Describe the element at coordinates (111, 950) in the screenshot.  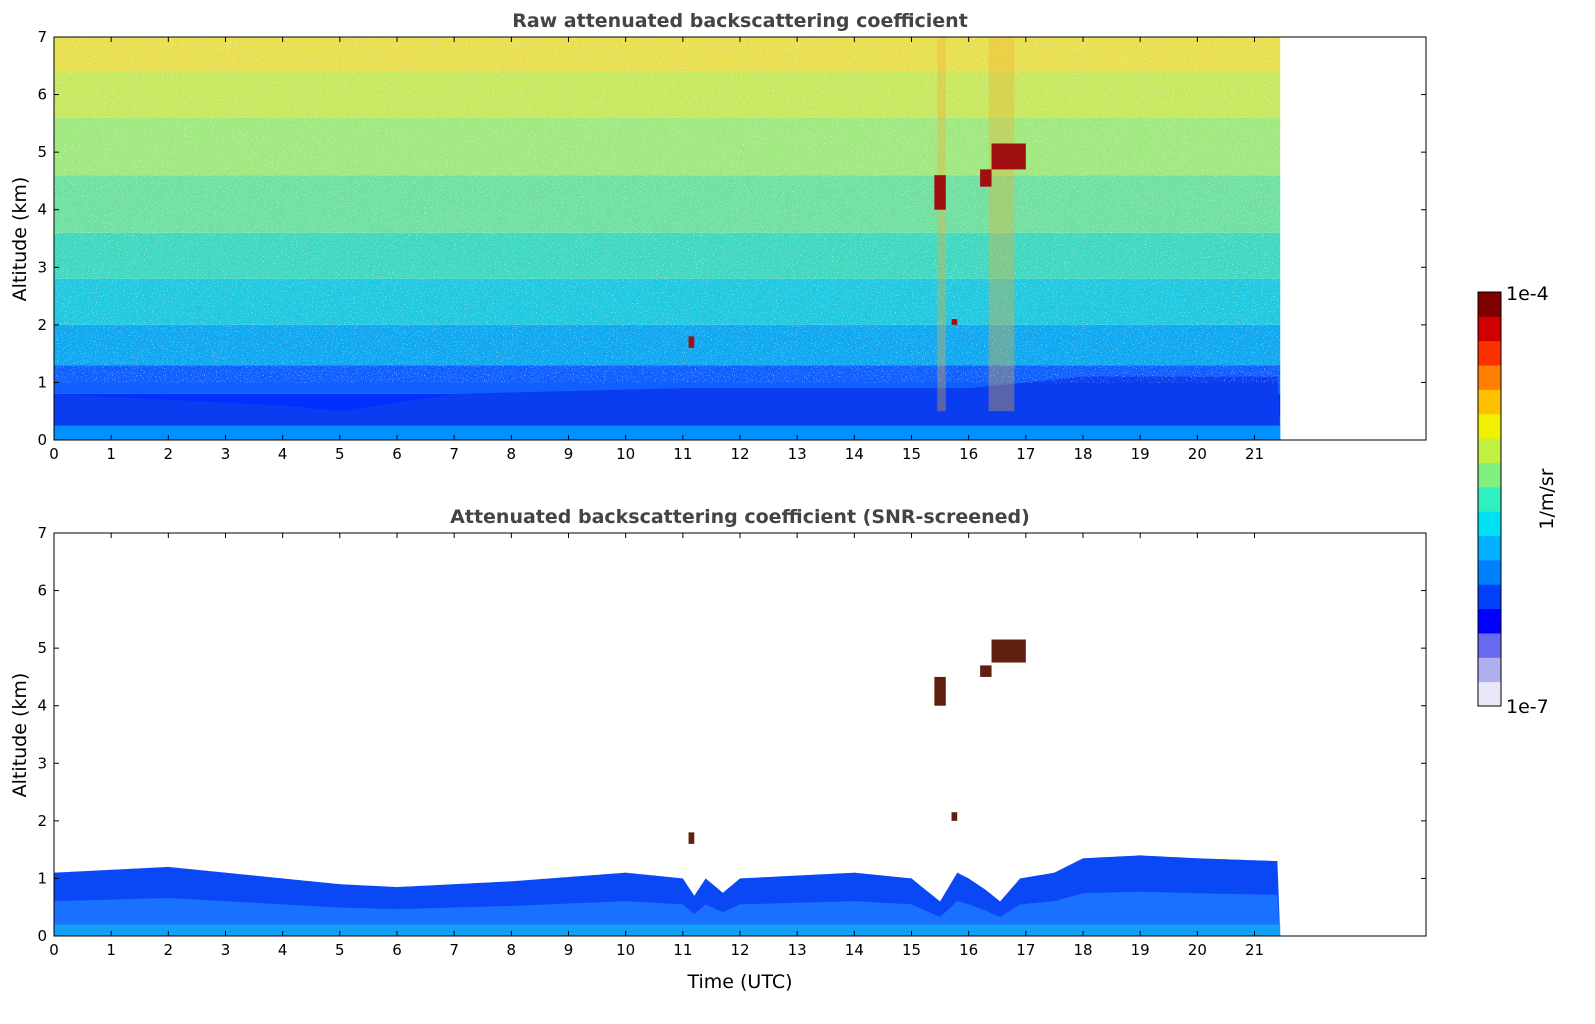
I see `x-tick-label: 1` at that location.